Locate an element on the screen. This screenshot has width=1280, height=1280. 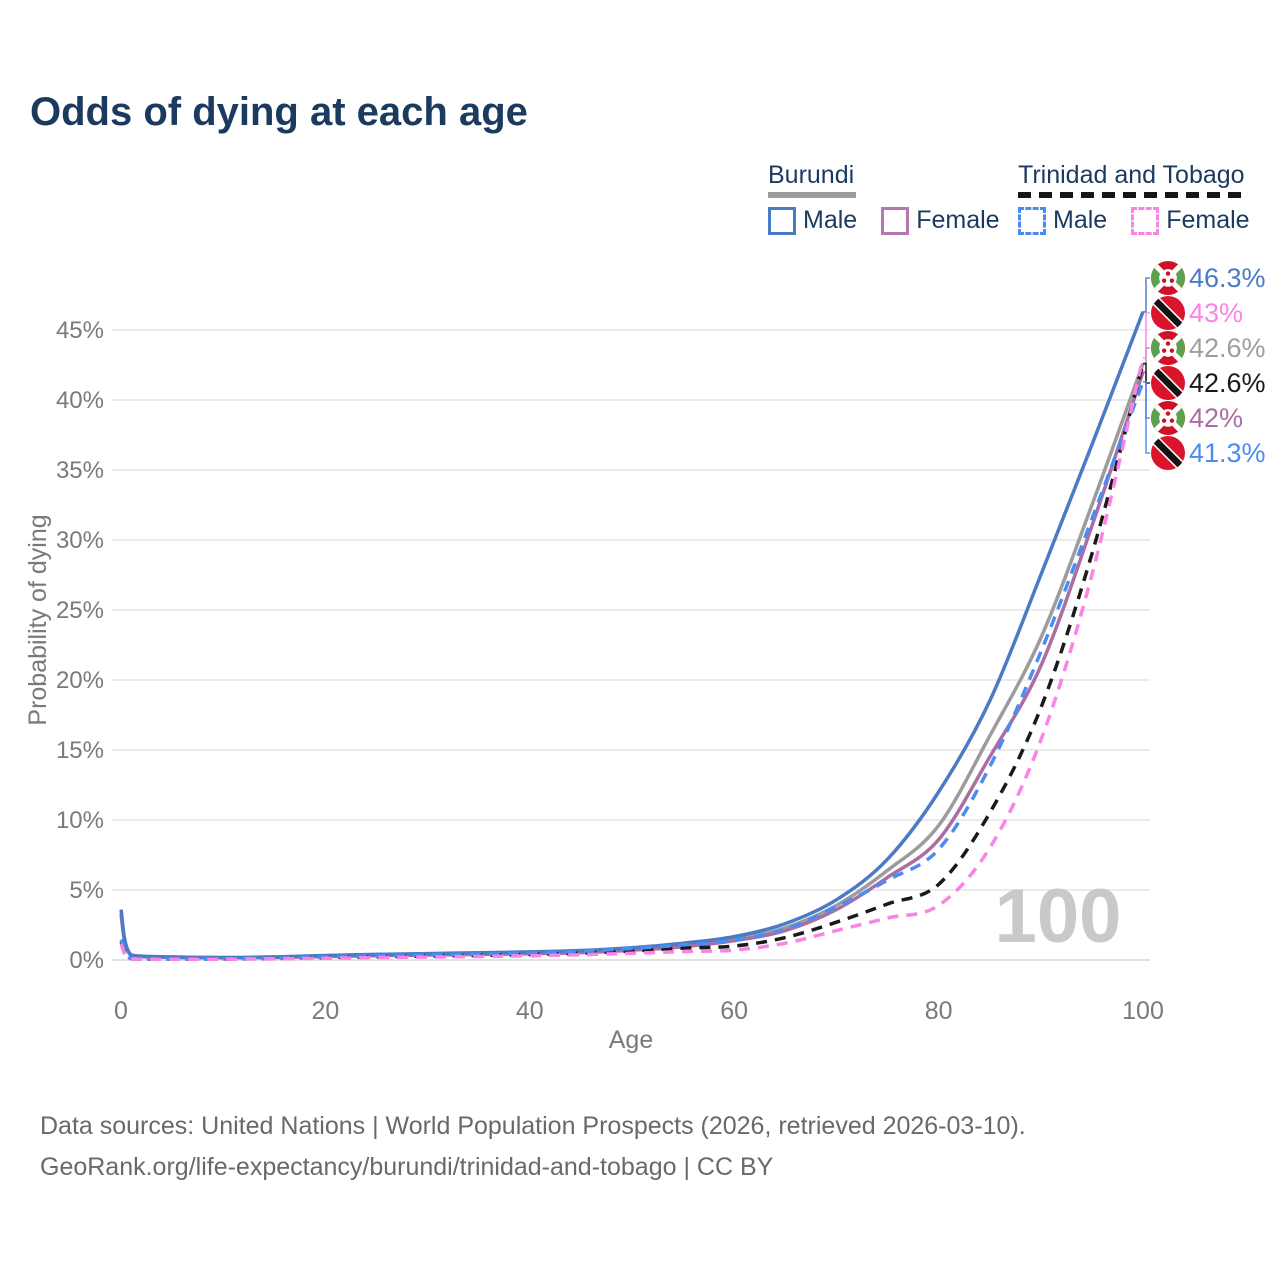
end-value-label: 43% is located at coordinates (1216, 313).